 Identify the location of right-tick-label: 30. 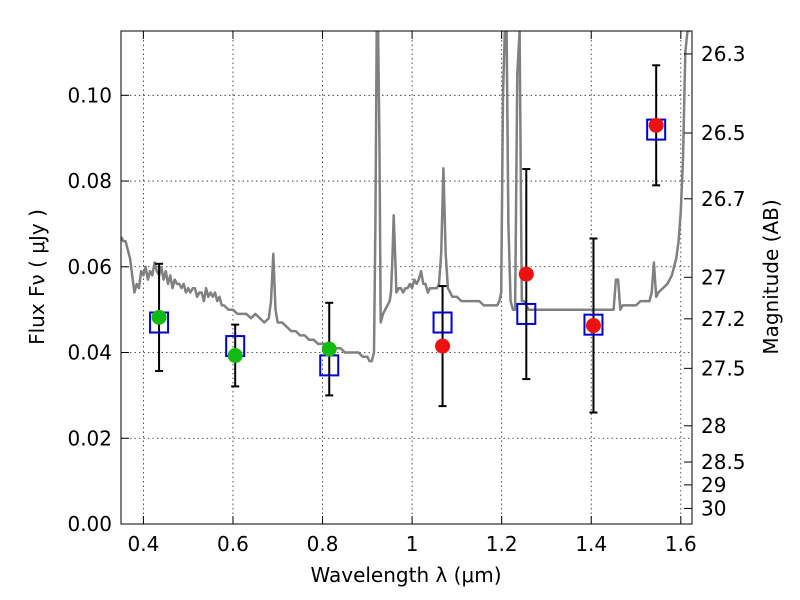
(713, 508).